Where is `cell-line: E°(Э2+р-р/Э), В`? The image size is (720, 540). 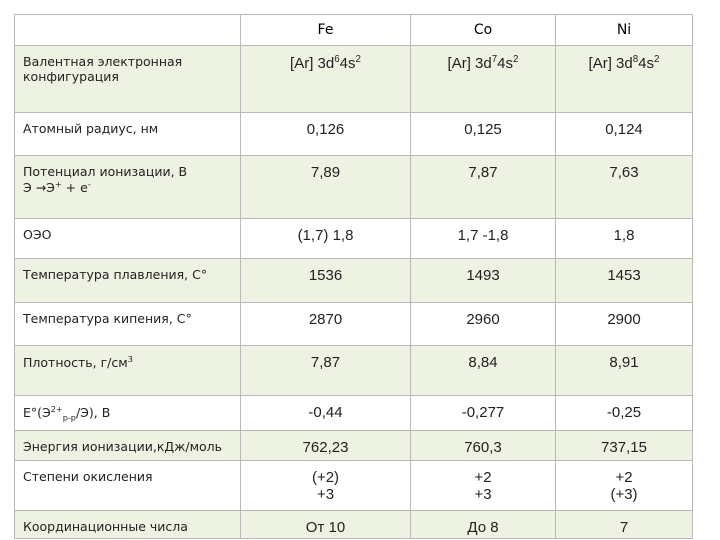
cell-line: E°(Э2+р-р/Э), В is located at coordinates (127, 413).